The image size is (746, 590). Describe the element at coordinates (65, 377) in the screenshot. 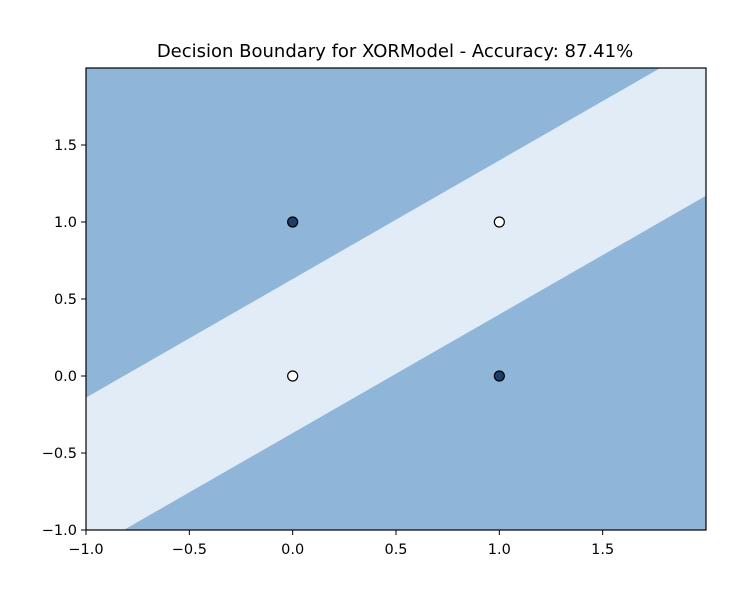

I see `y-tick-label: 0.0` at that location.